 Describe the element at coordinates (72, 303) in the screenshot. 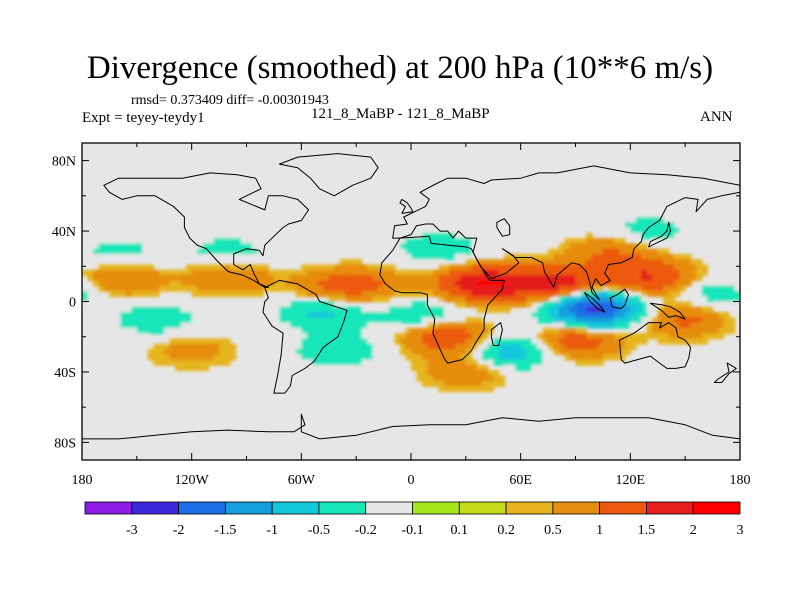

I see `y-tick-label: 0` at that location.